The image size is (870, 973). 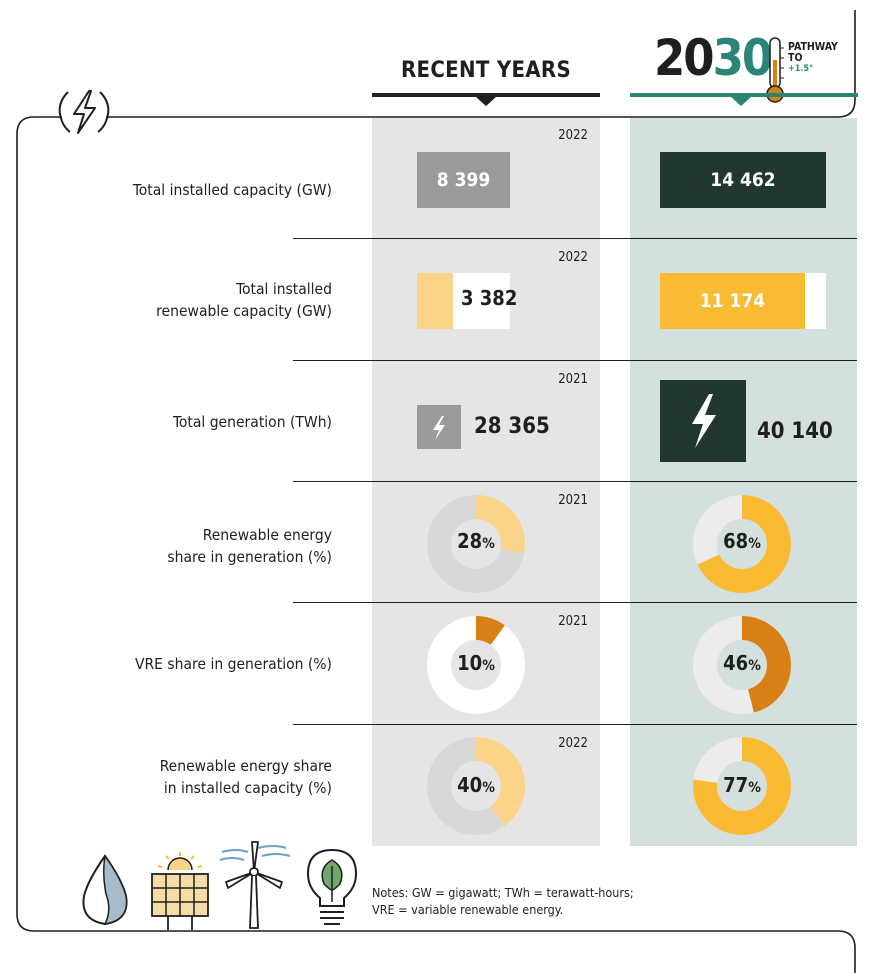 I want to click on recent-capacity-box: 8 399, so click(x=463, y=180).